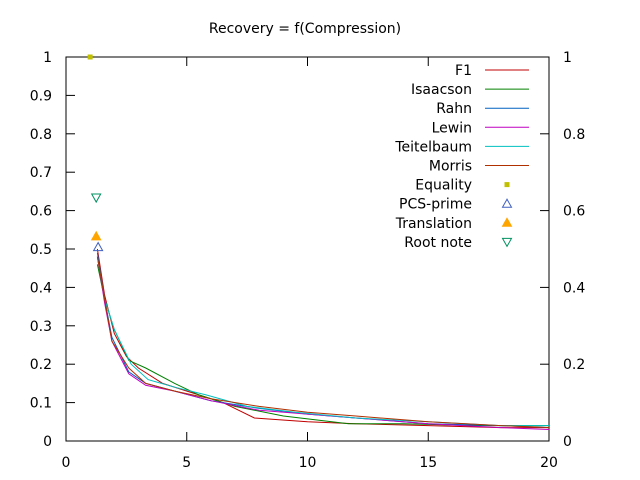  What do you see at coordinates (47, 442) in the screenshot?
I see `y-tick-label: 0` at bounding box center [47, 442].